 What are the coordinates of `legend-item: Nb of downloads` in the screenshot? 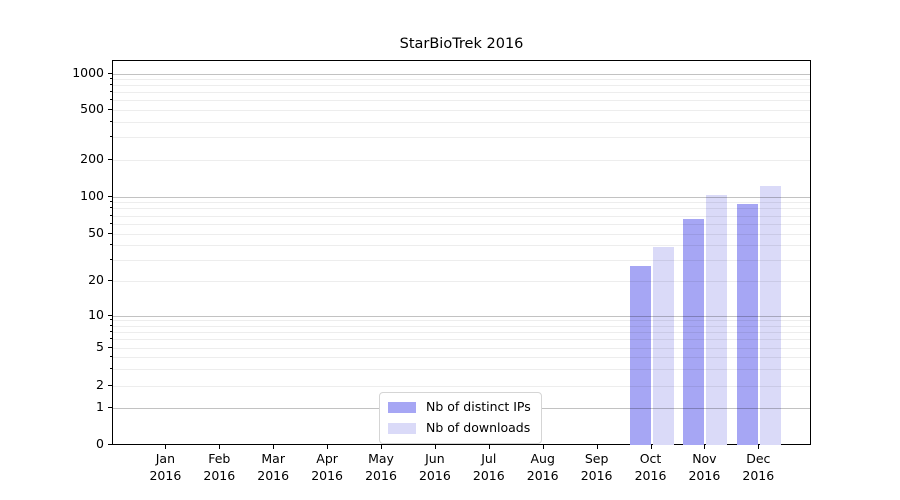 It's located at (459, 428).